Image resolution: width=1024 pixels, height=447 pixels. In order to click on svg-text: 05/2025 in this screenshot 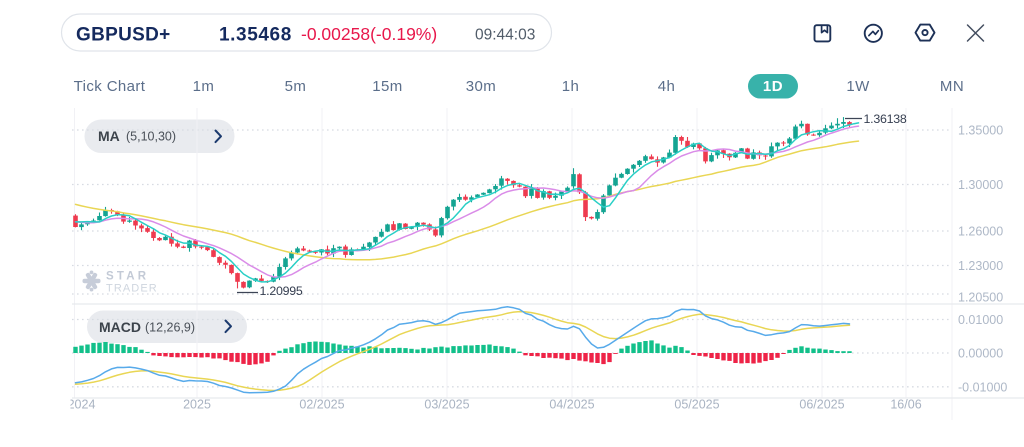, I will do `click(696, 405)`.